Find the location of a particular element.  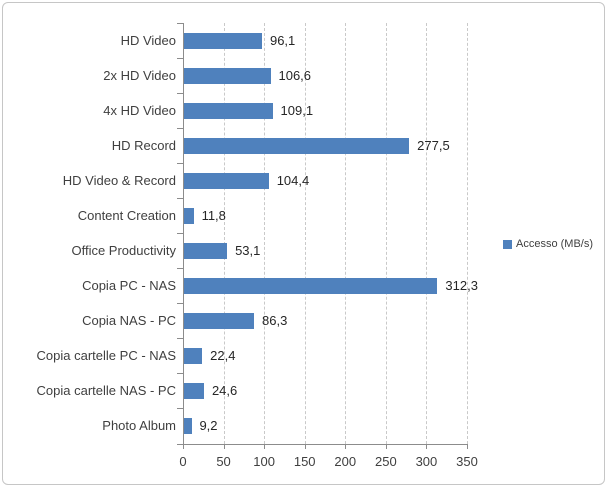

x-axis-tick-label: 350 is located at coordinates (467, 461).